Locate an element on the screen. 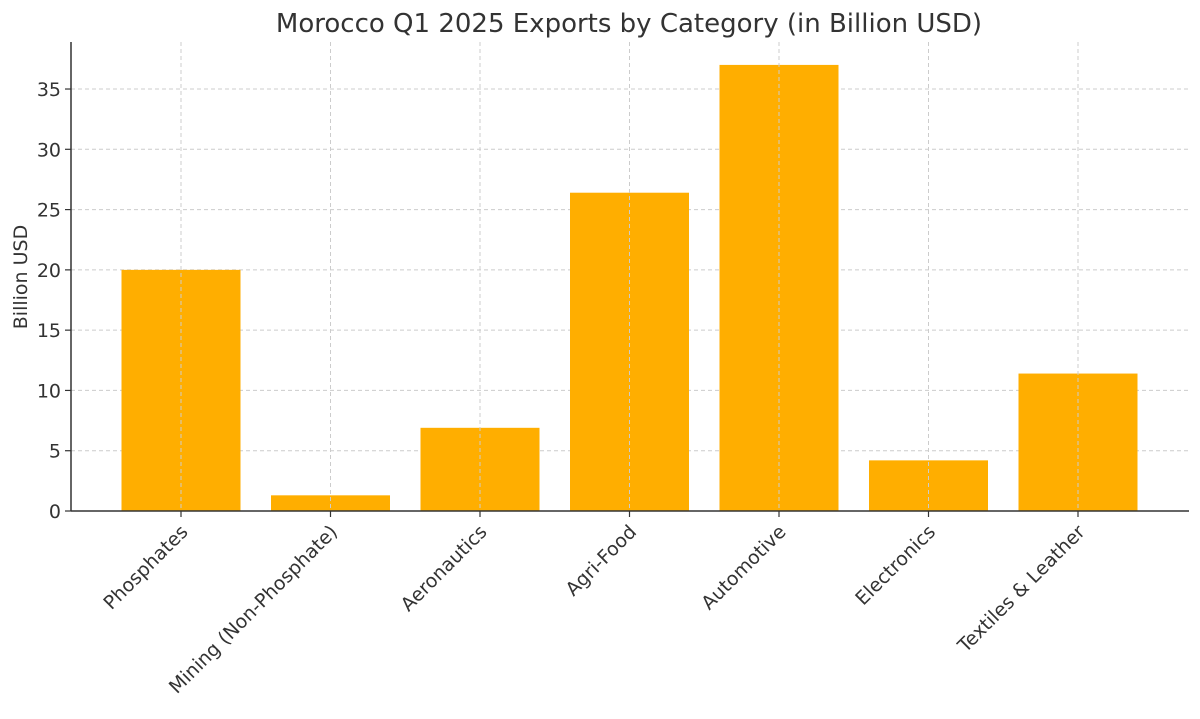  y-tick-label: 35 is located at coordinates (49, 90).